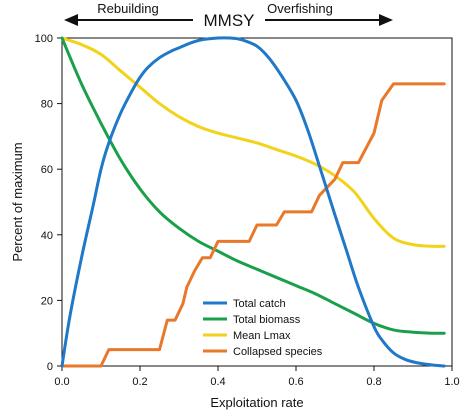  I want to click on x-tick-label: 0.0, so click(61, 382).